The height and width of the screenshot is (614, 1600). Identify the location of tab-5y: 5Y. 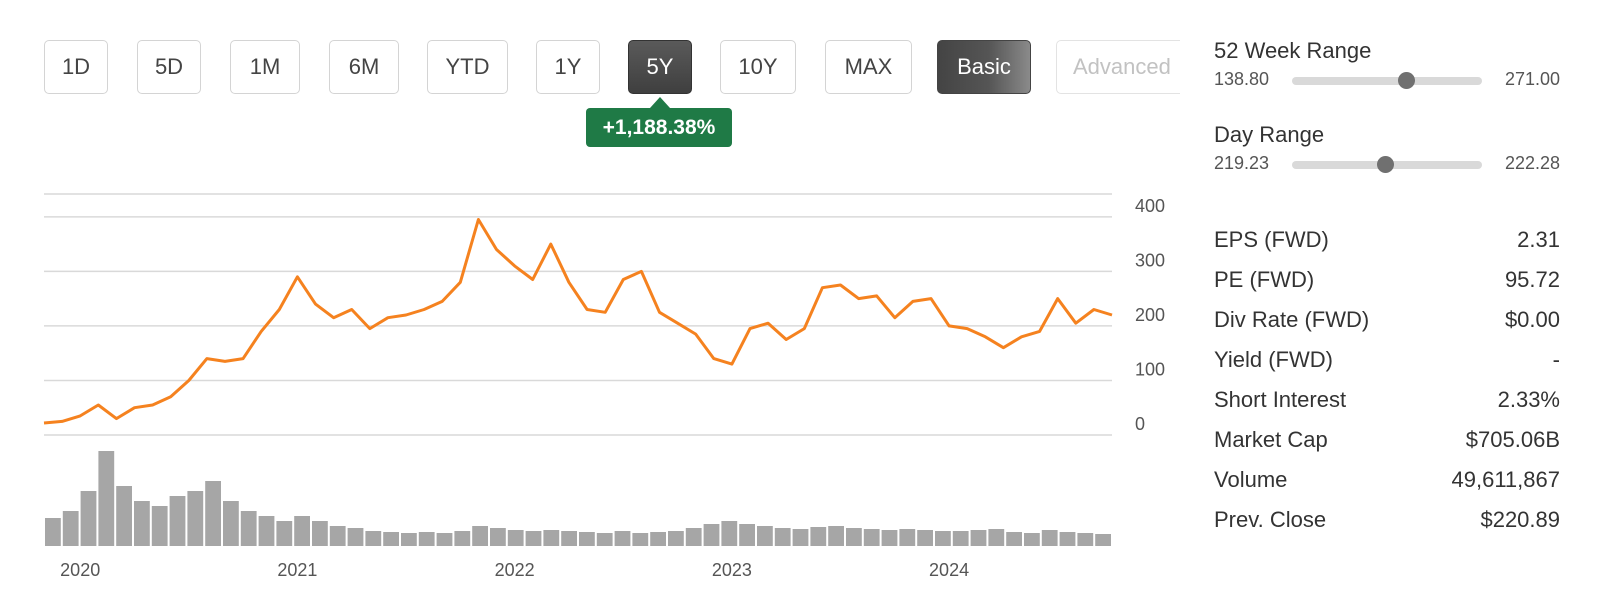
(660, 67).